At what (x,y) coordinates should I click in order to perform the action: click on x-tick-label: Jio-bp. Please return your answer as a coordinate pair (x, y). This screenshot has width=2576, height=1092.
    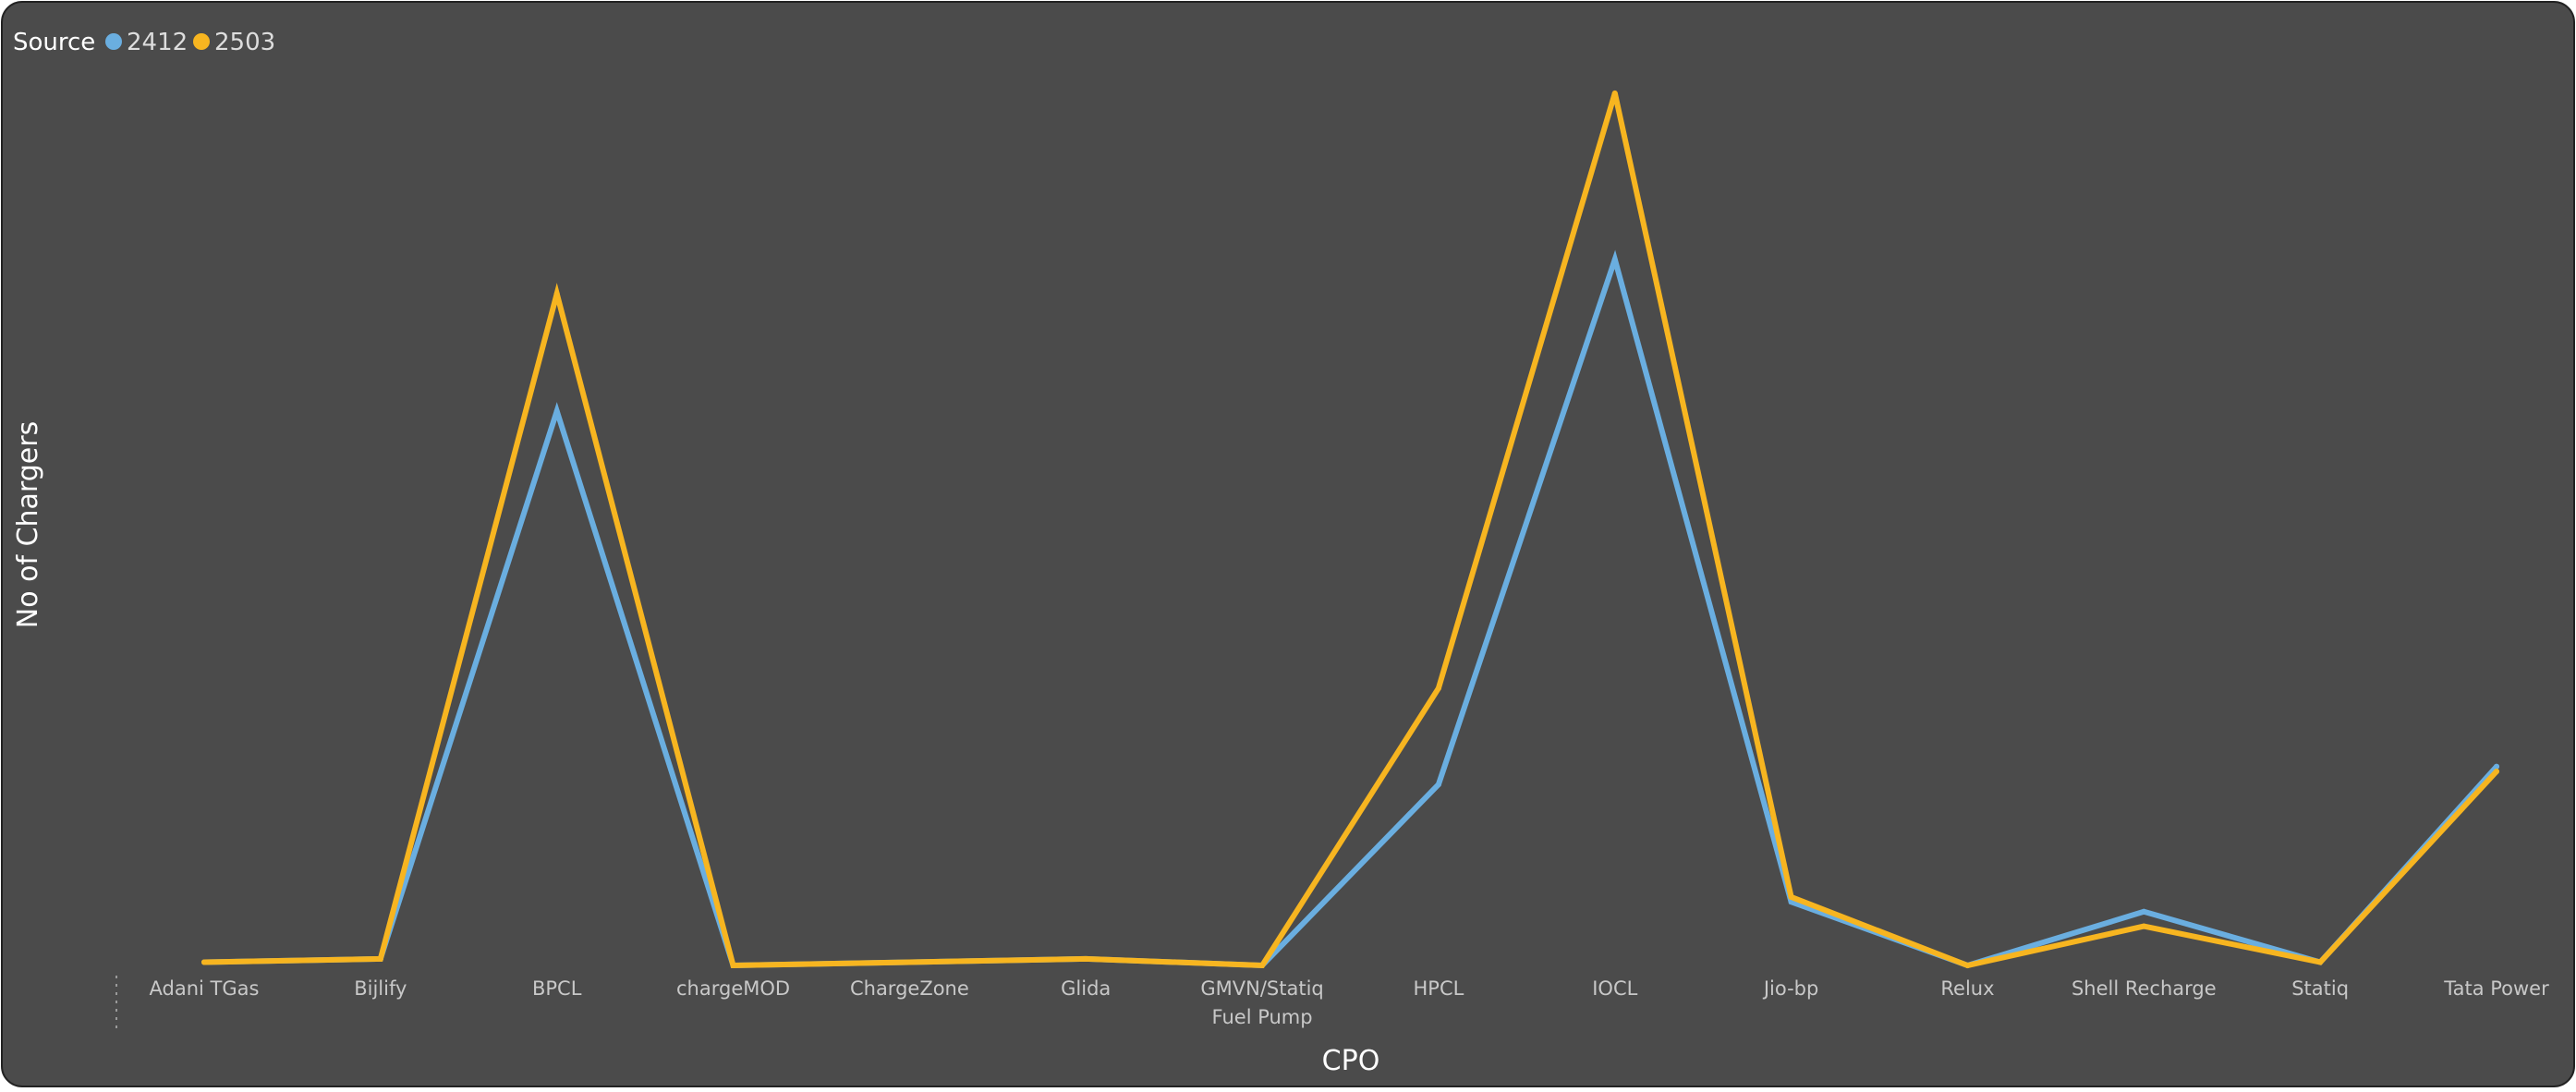
    Looking at the image, I should click on (1790, 988).